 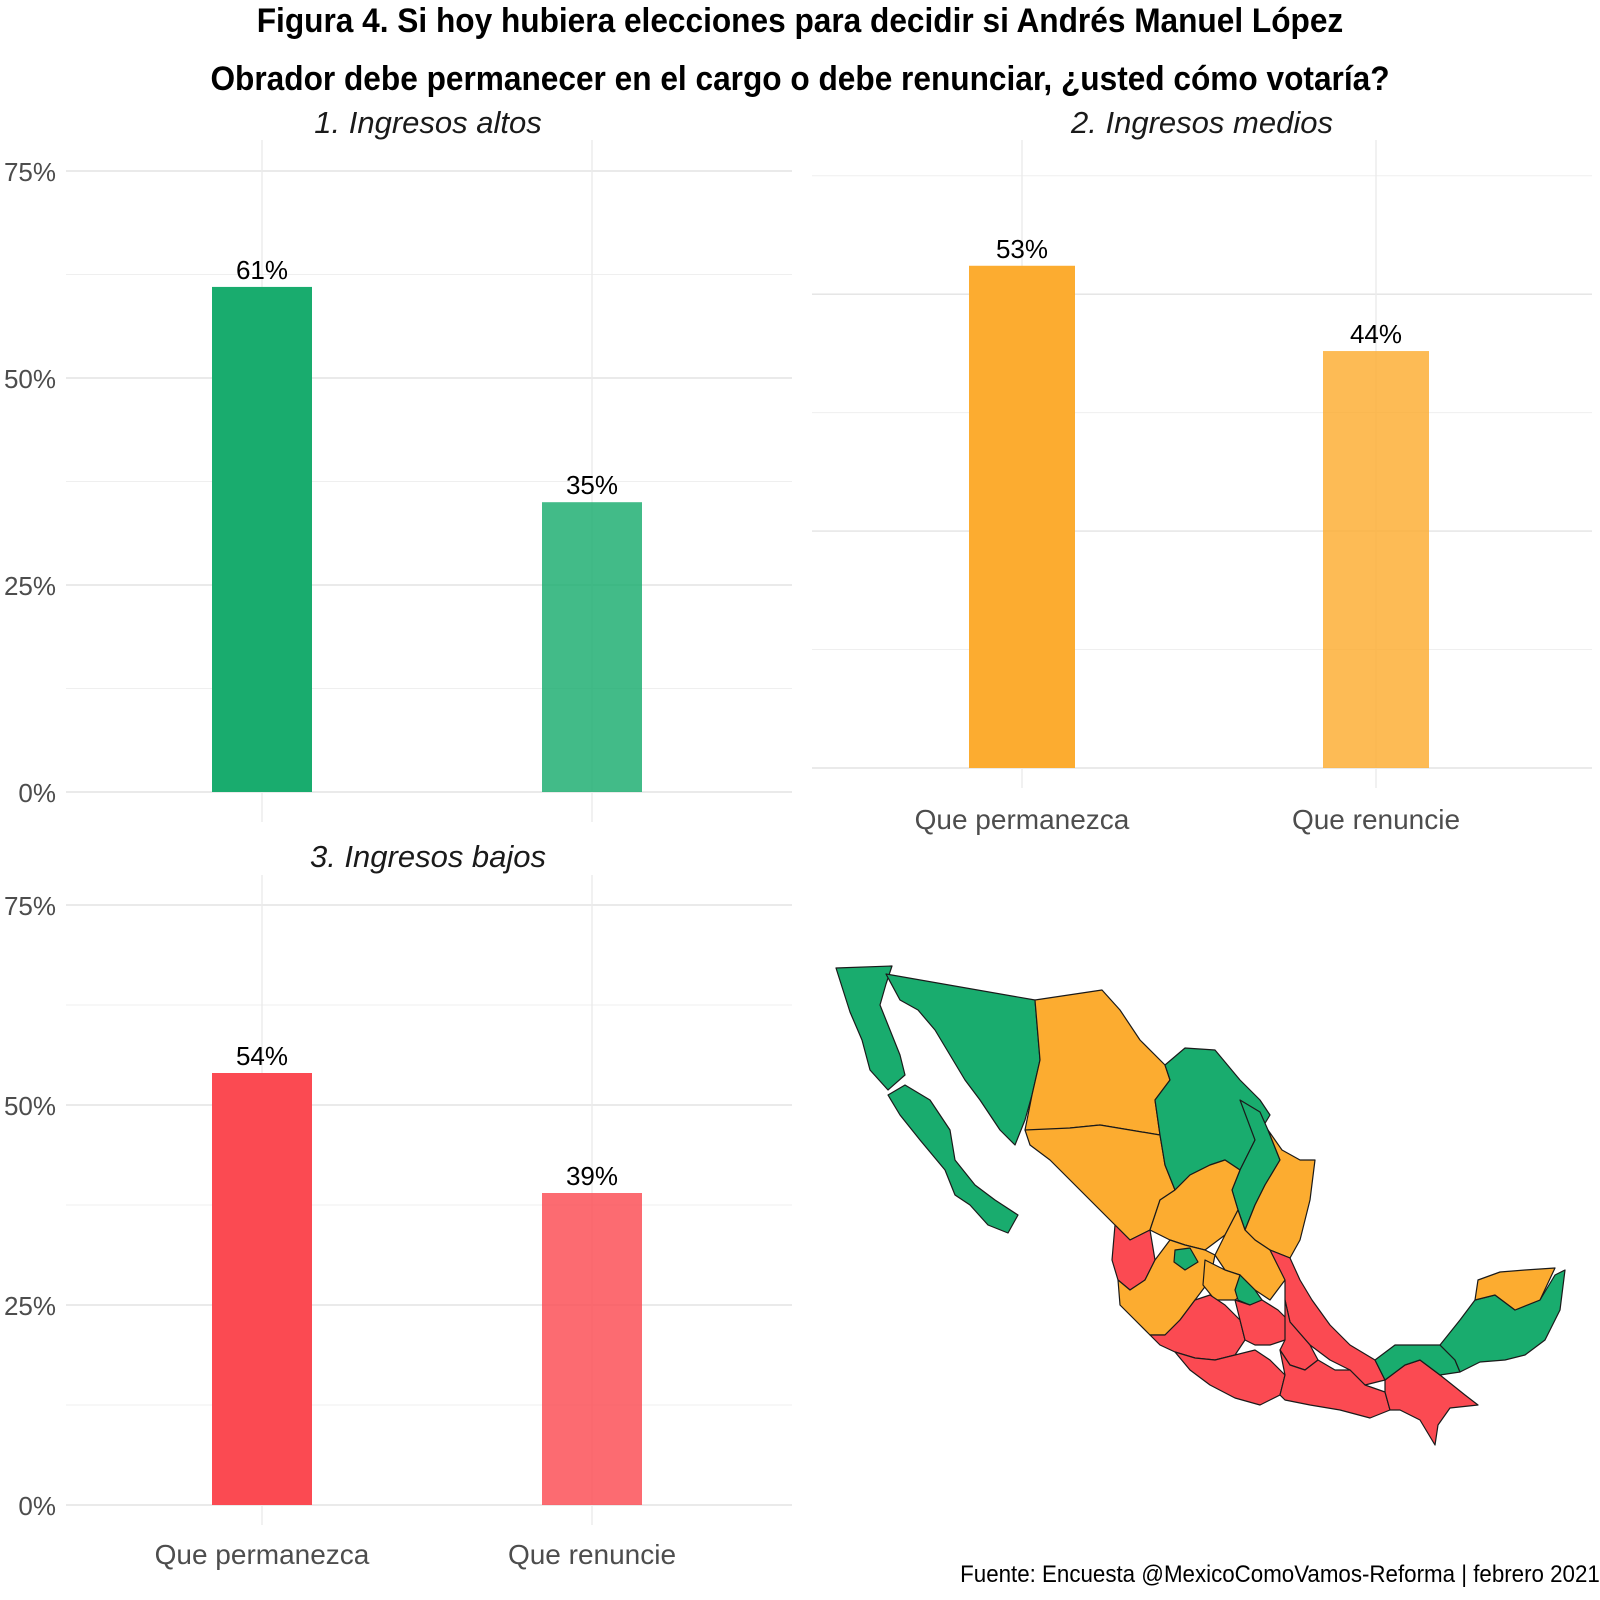 I want to click on panel-title: 1. Ingresos altos, so click(x=427, y=122).